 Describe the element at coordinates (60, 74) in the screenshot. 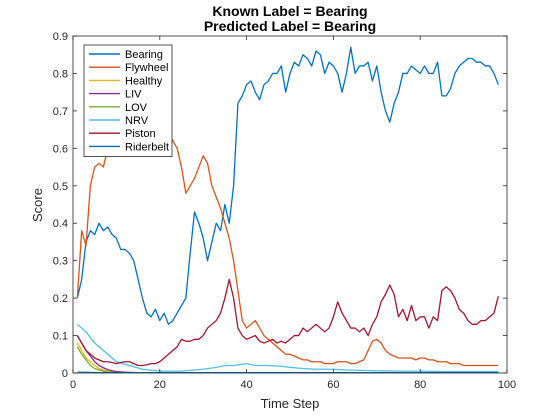

I see `y-tick-label: 0.8` at that location.